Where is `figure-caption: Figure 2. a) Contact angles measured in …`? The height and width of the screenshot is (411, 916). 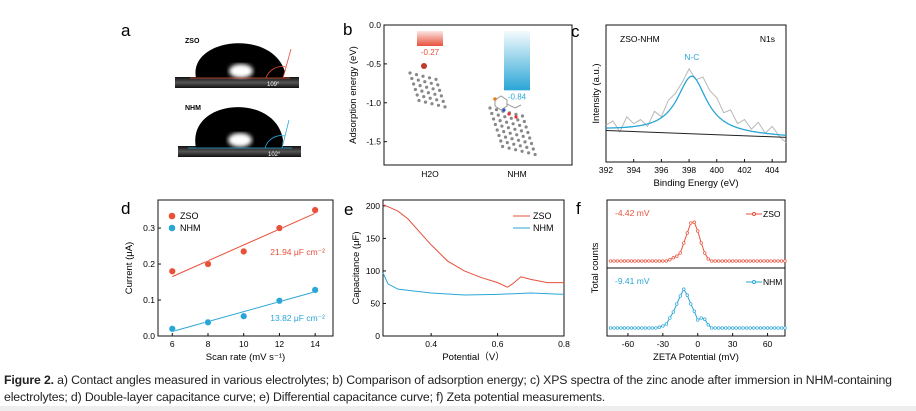 figure-caption: Figure 2. a) Contact angles measured in … is located at coordinates (459, 389).